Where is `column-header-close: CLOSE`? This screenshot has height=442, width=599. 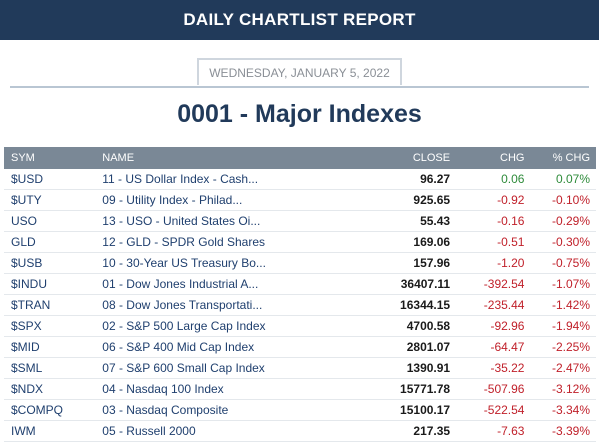
column-header-close: CLOSE is located at coordinates (431, 158).